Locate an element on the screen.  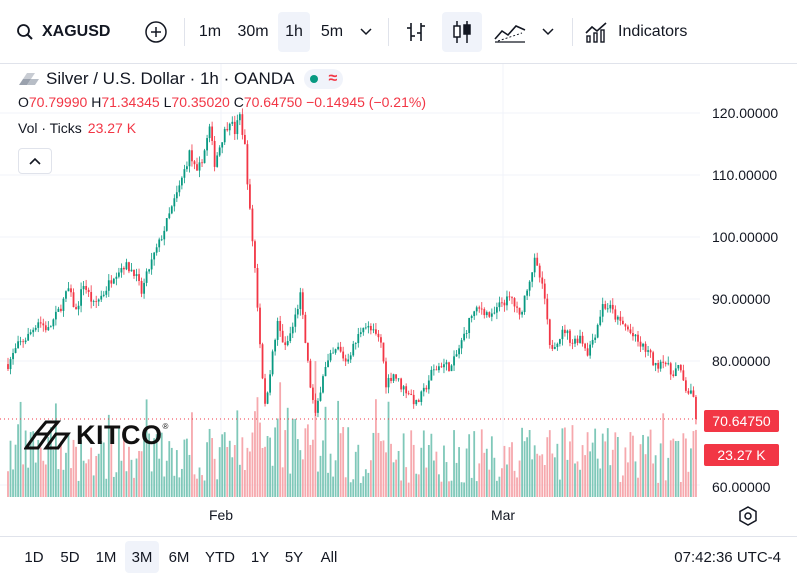
interval-30m-button: 30m is located at coordinates (253, 32).